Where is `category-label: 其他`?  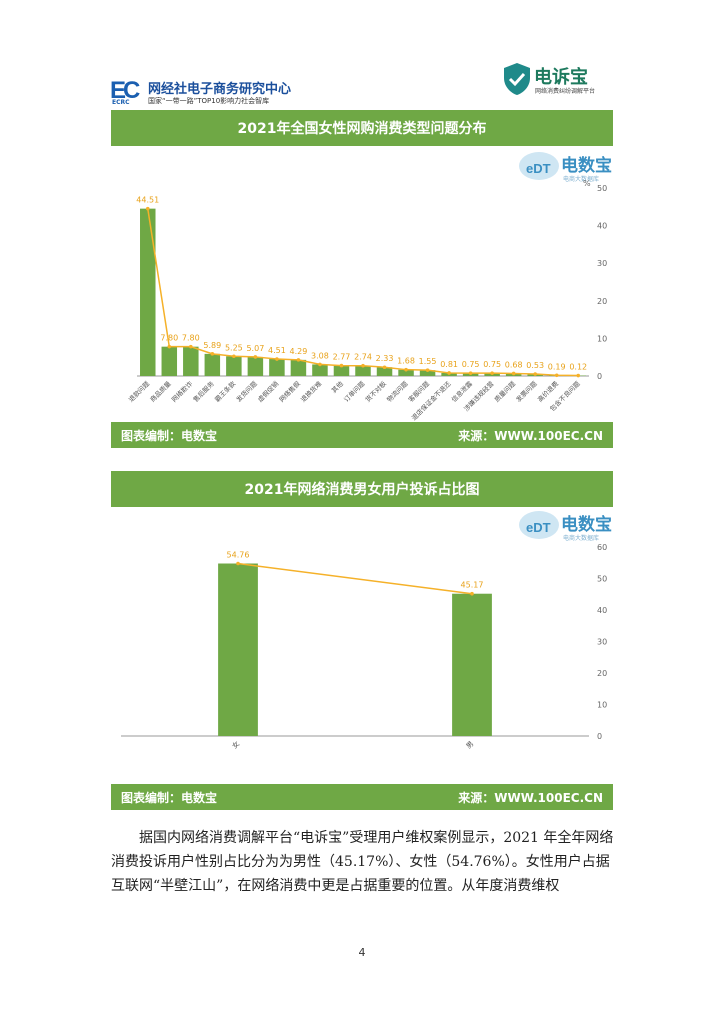
category-label: 其他 is located at coordinates (337, 387).